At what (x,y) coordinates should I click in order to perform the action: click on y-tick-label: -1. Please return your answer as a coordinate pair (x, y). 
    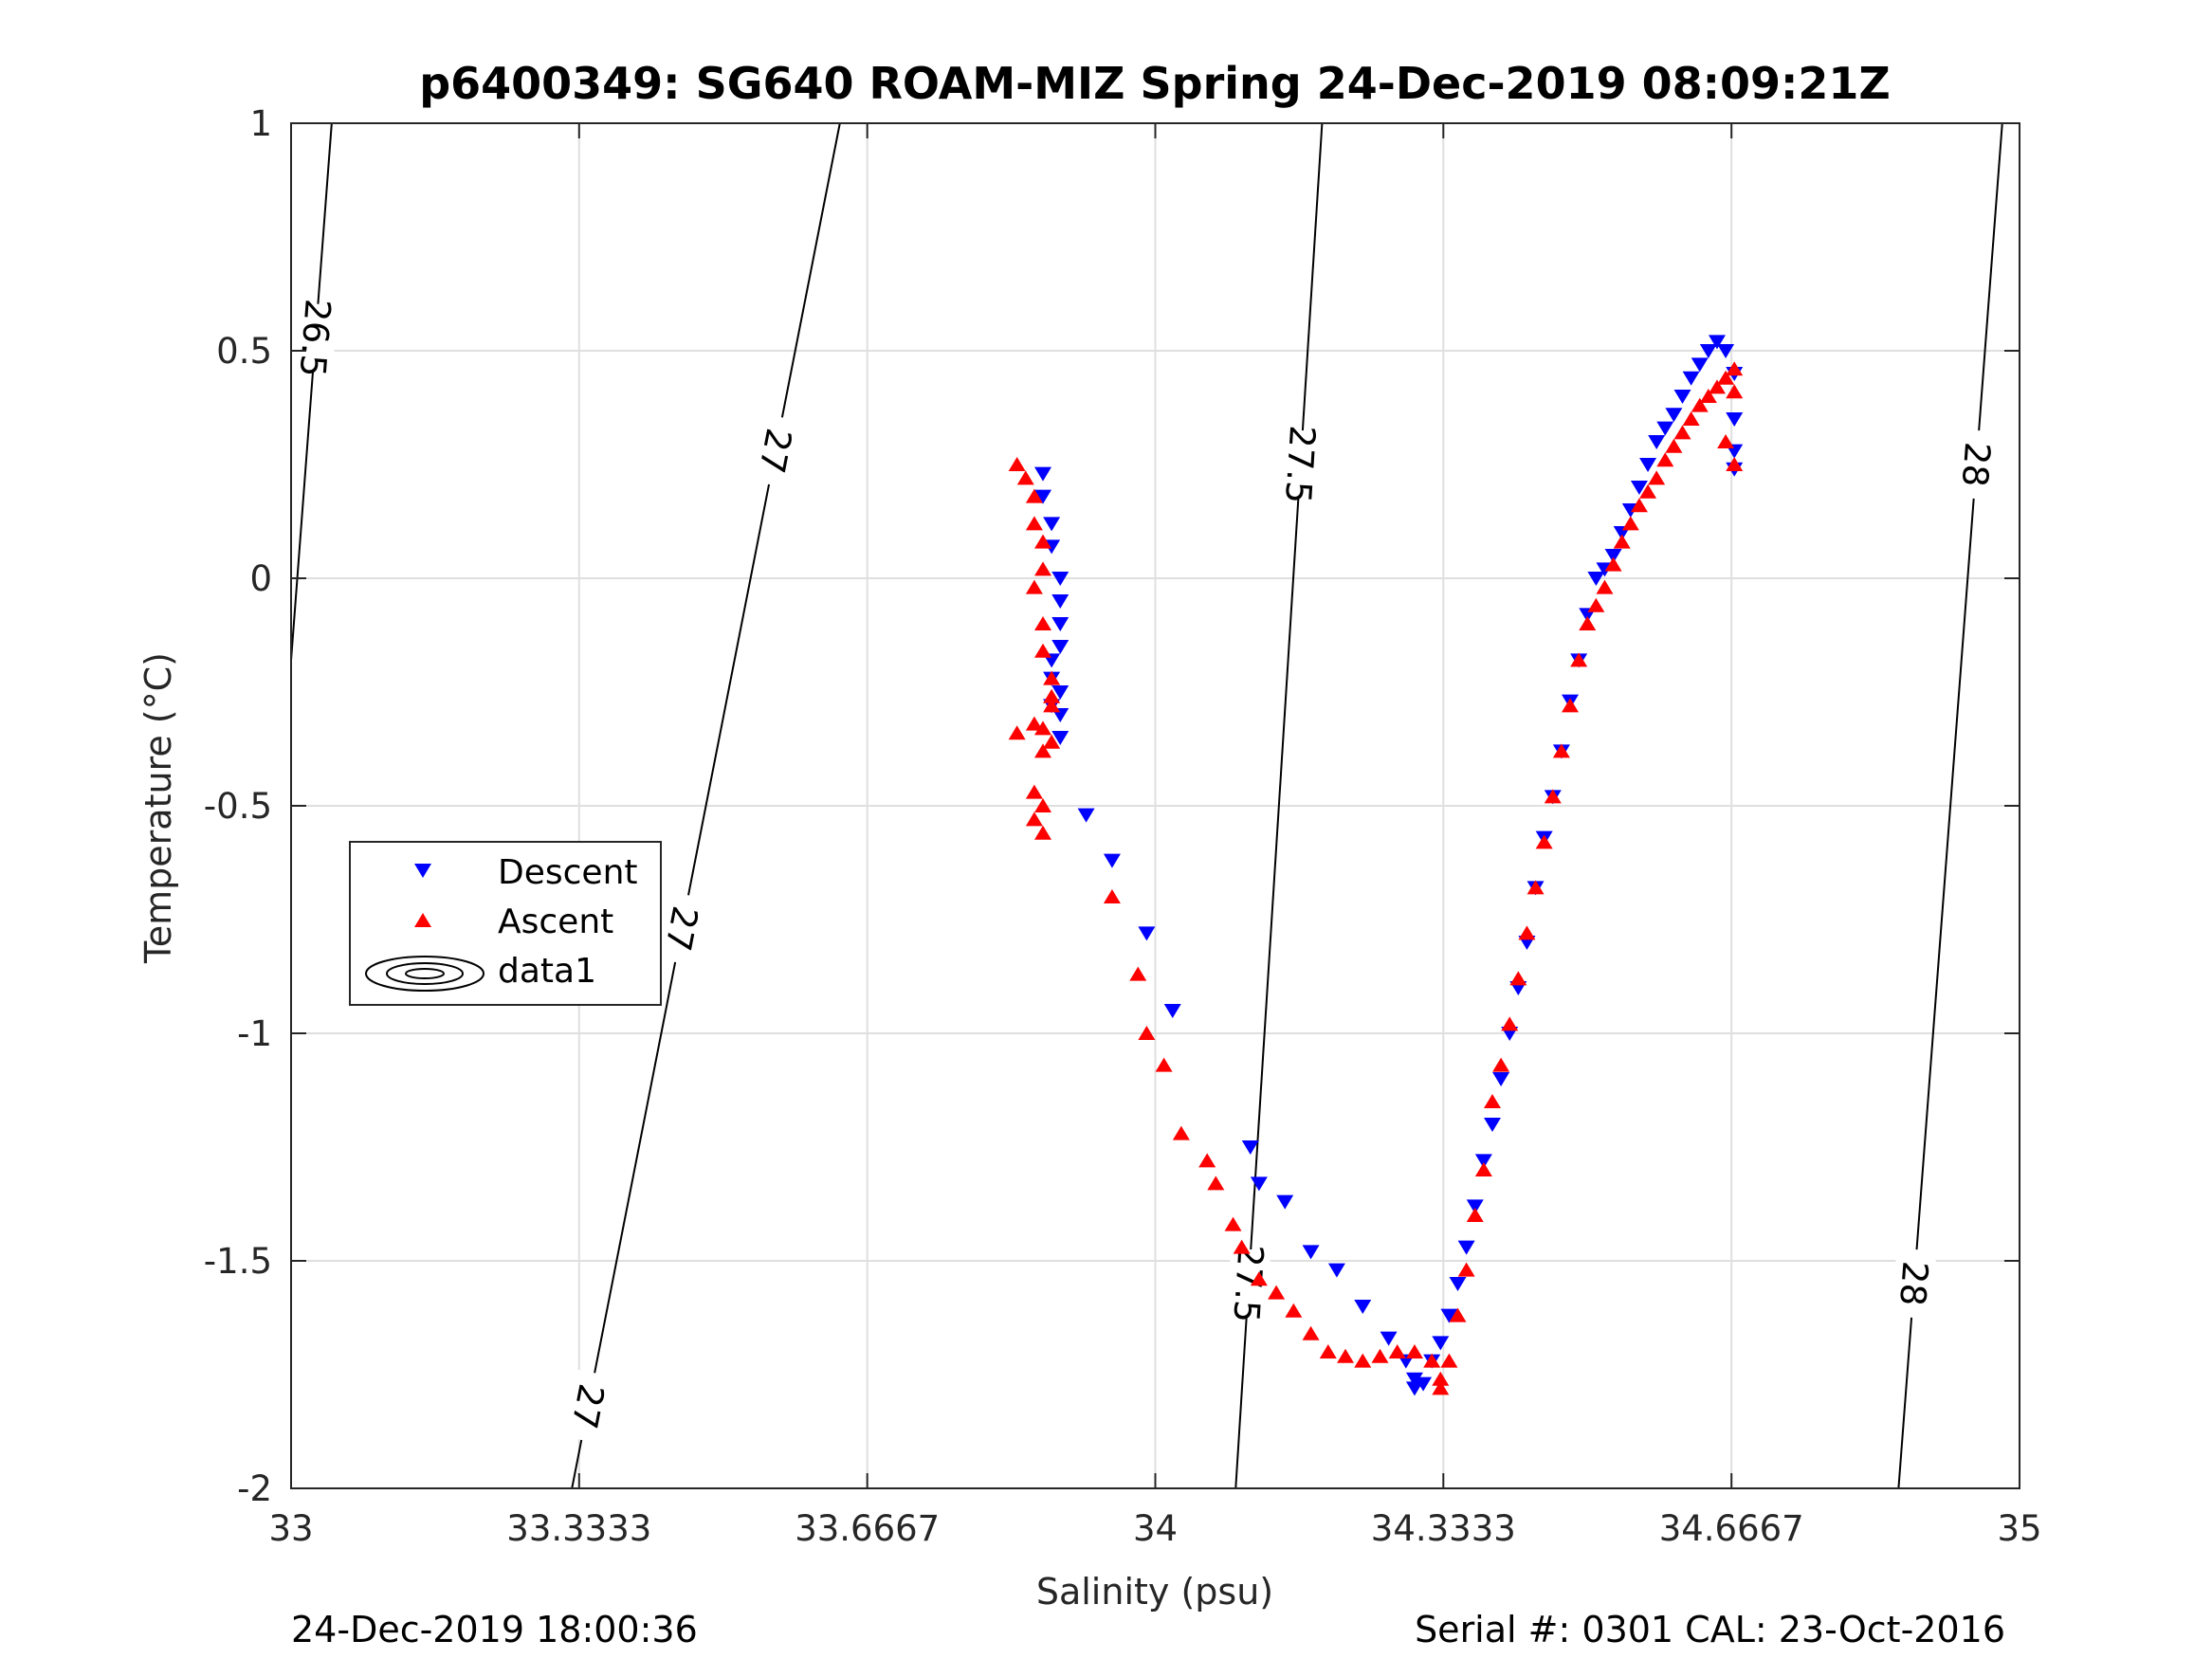
    Looking at the image, I should click on (254, 1033).